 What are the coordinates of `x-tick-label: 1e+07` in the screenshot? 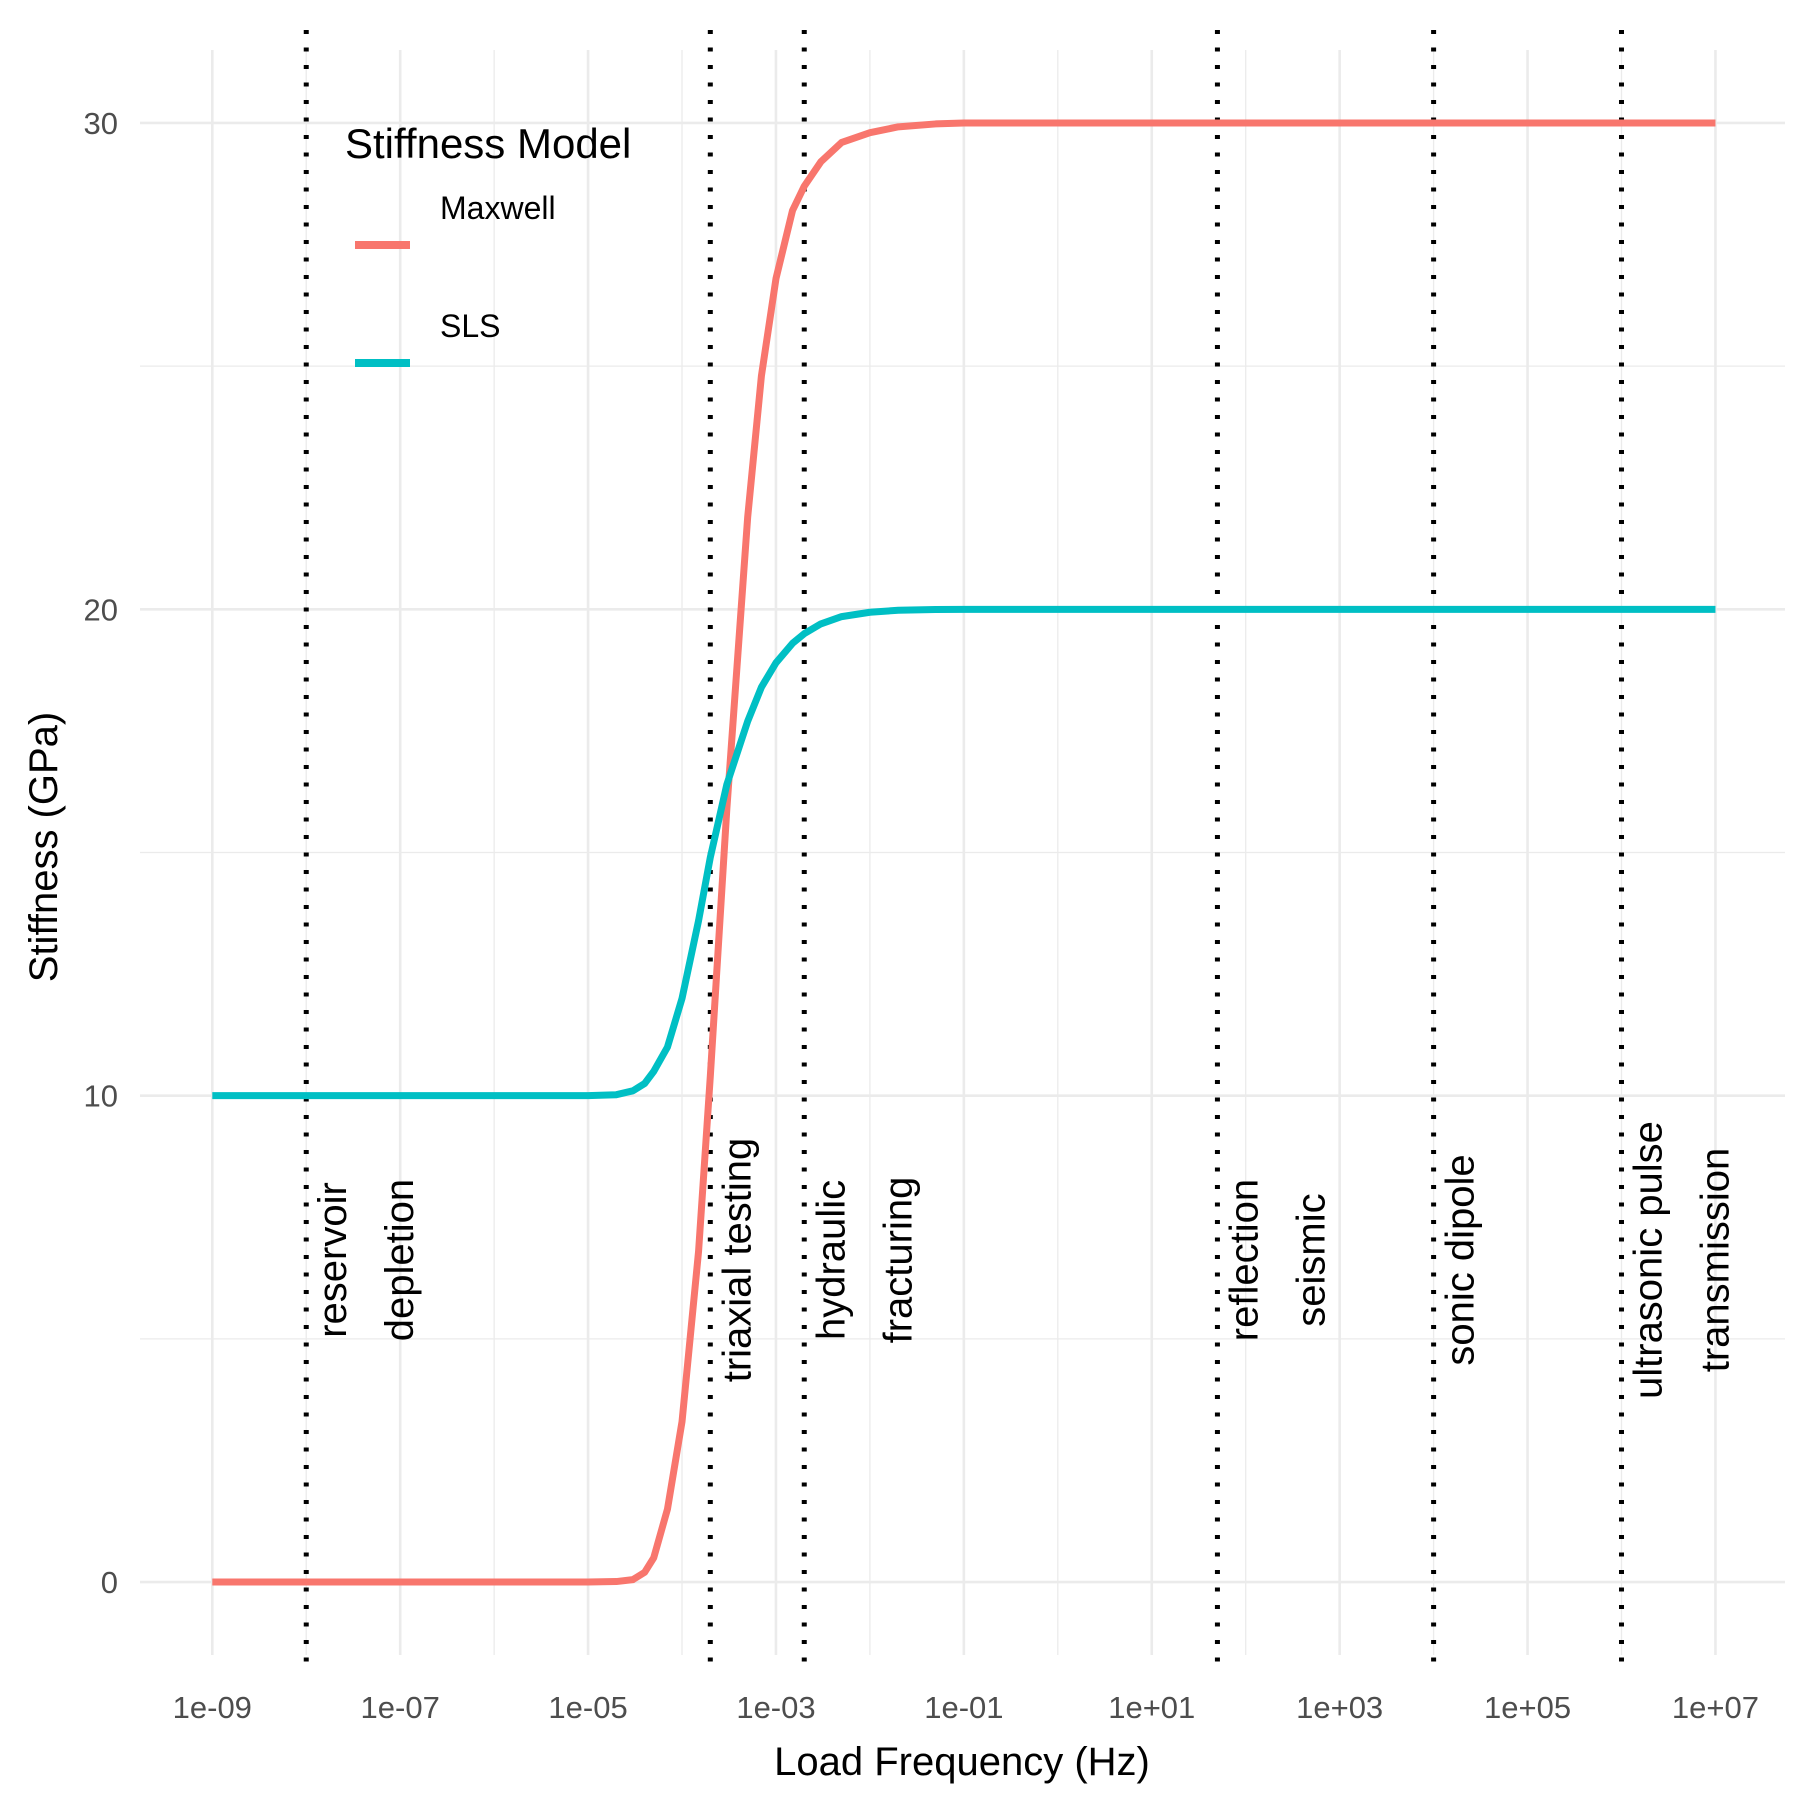 It's located at (1715, 1707).